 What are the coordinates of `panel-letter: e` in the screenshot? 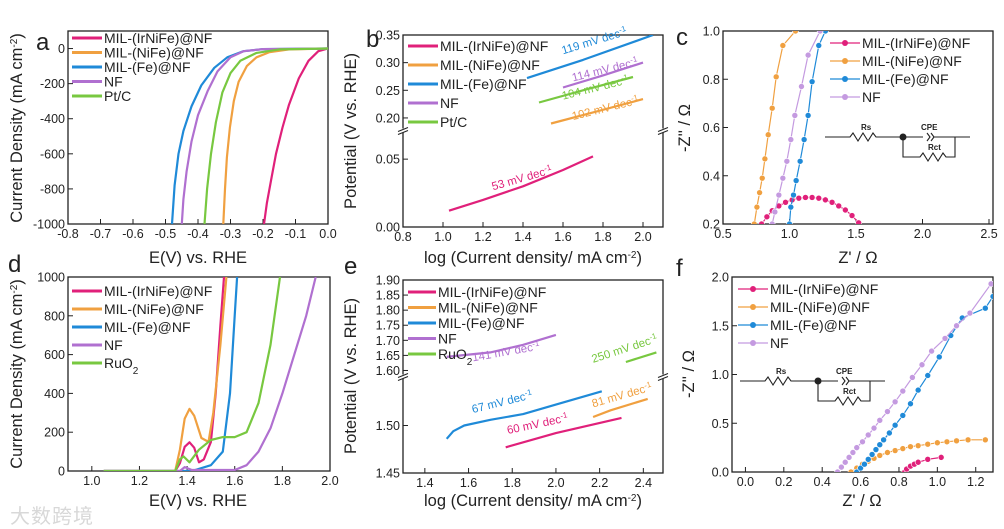 It's located at (350, 266).